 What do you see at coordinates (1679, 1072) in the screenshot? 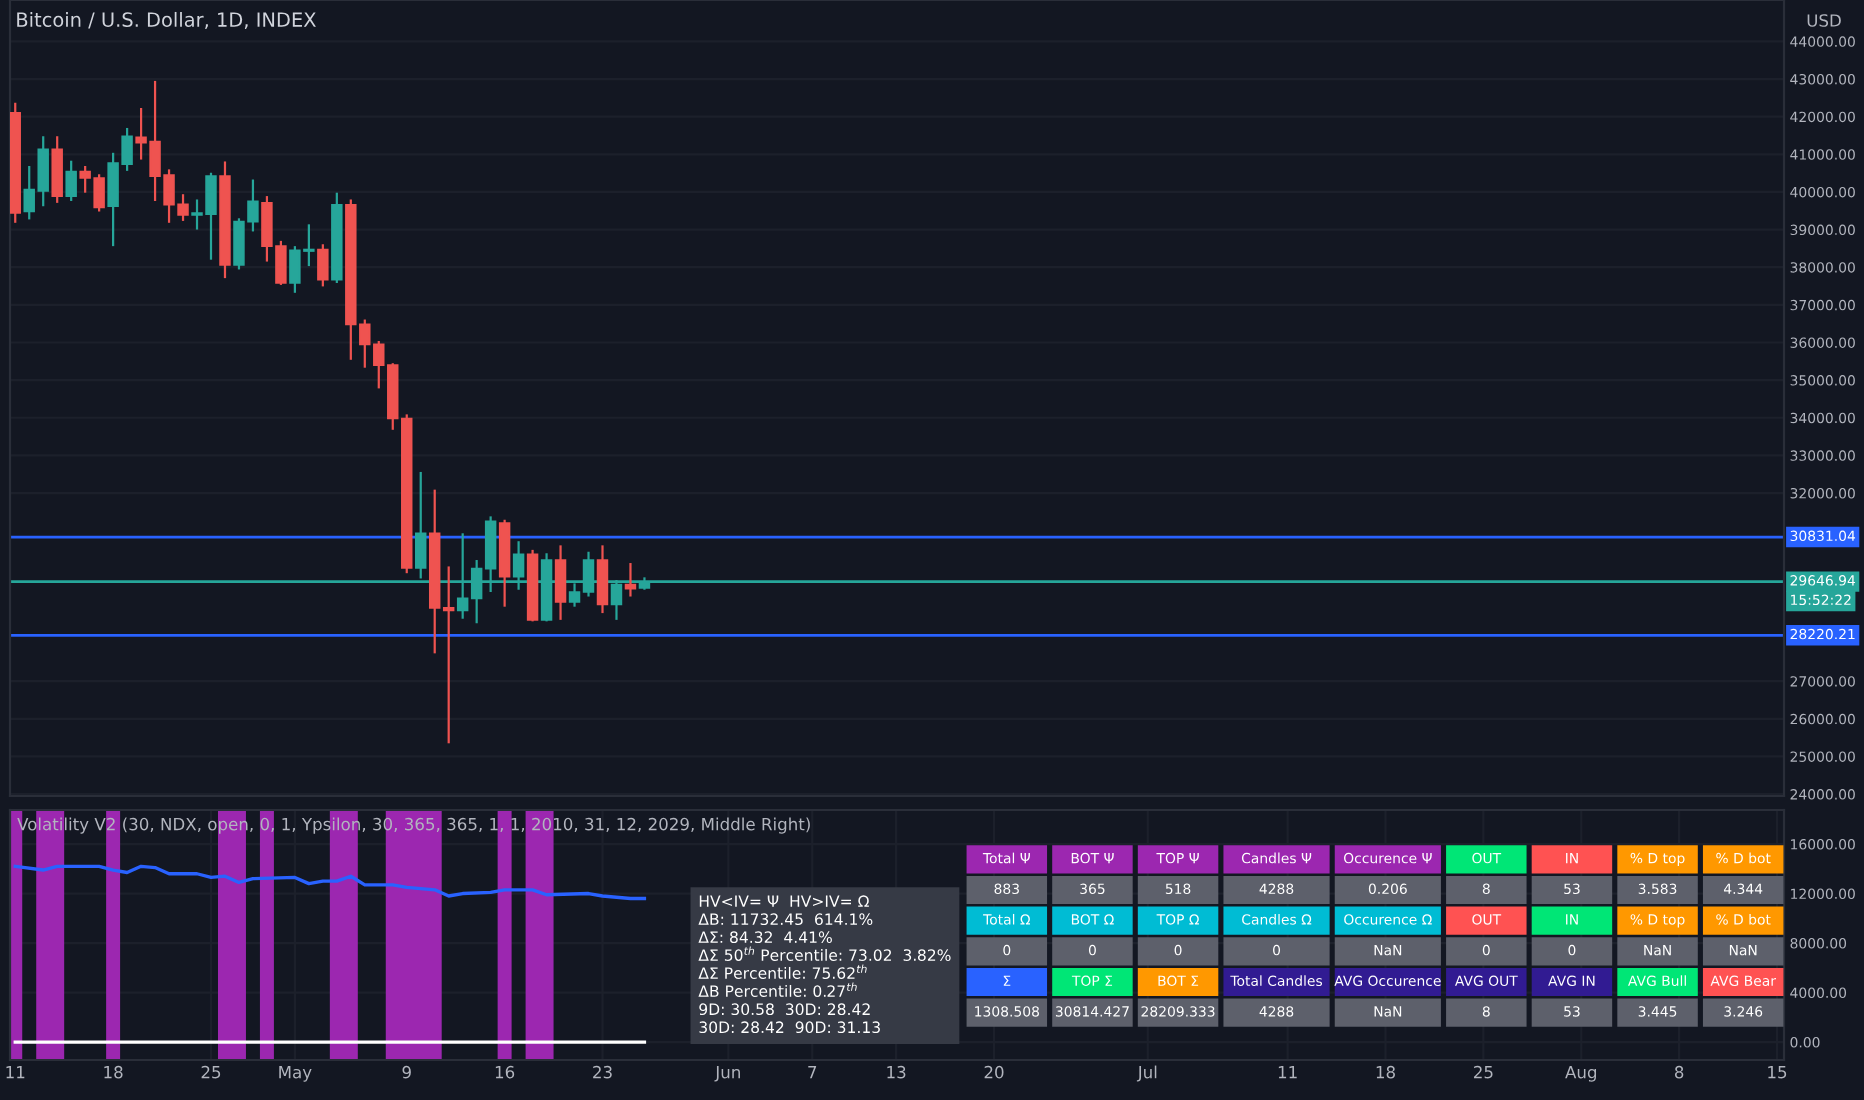
I see `x-tick-label: 8` at bounding box center [1679, 1072].